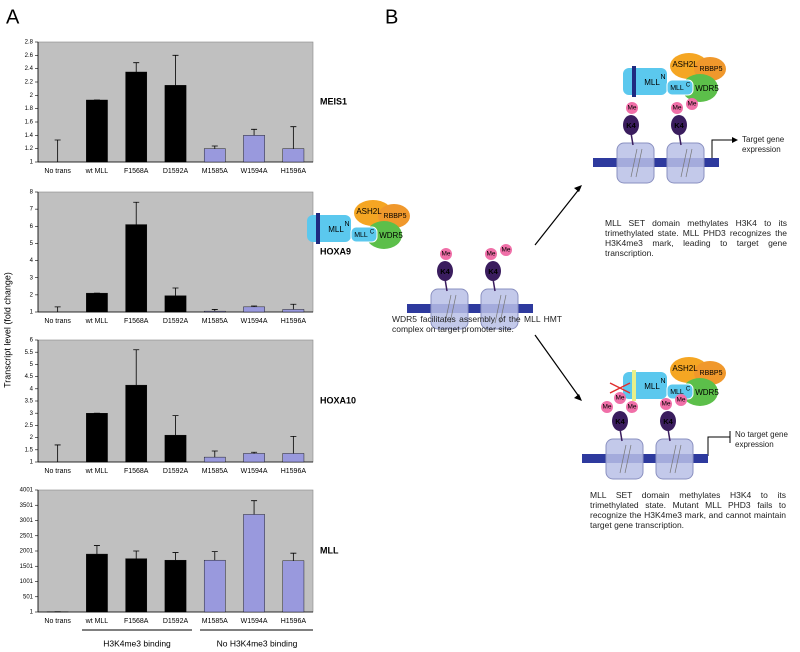 The image size is (800, 652). I want to click on output-label: Target gene expression, so click(763, 144).